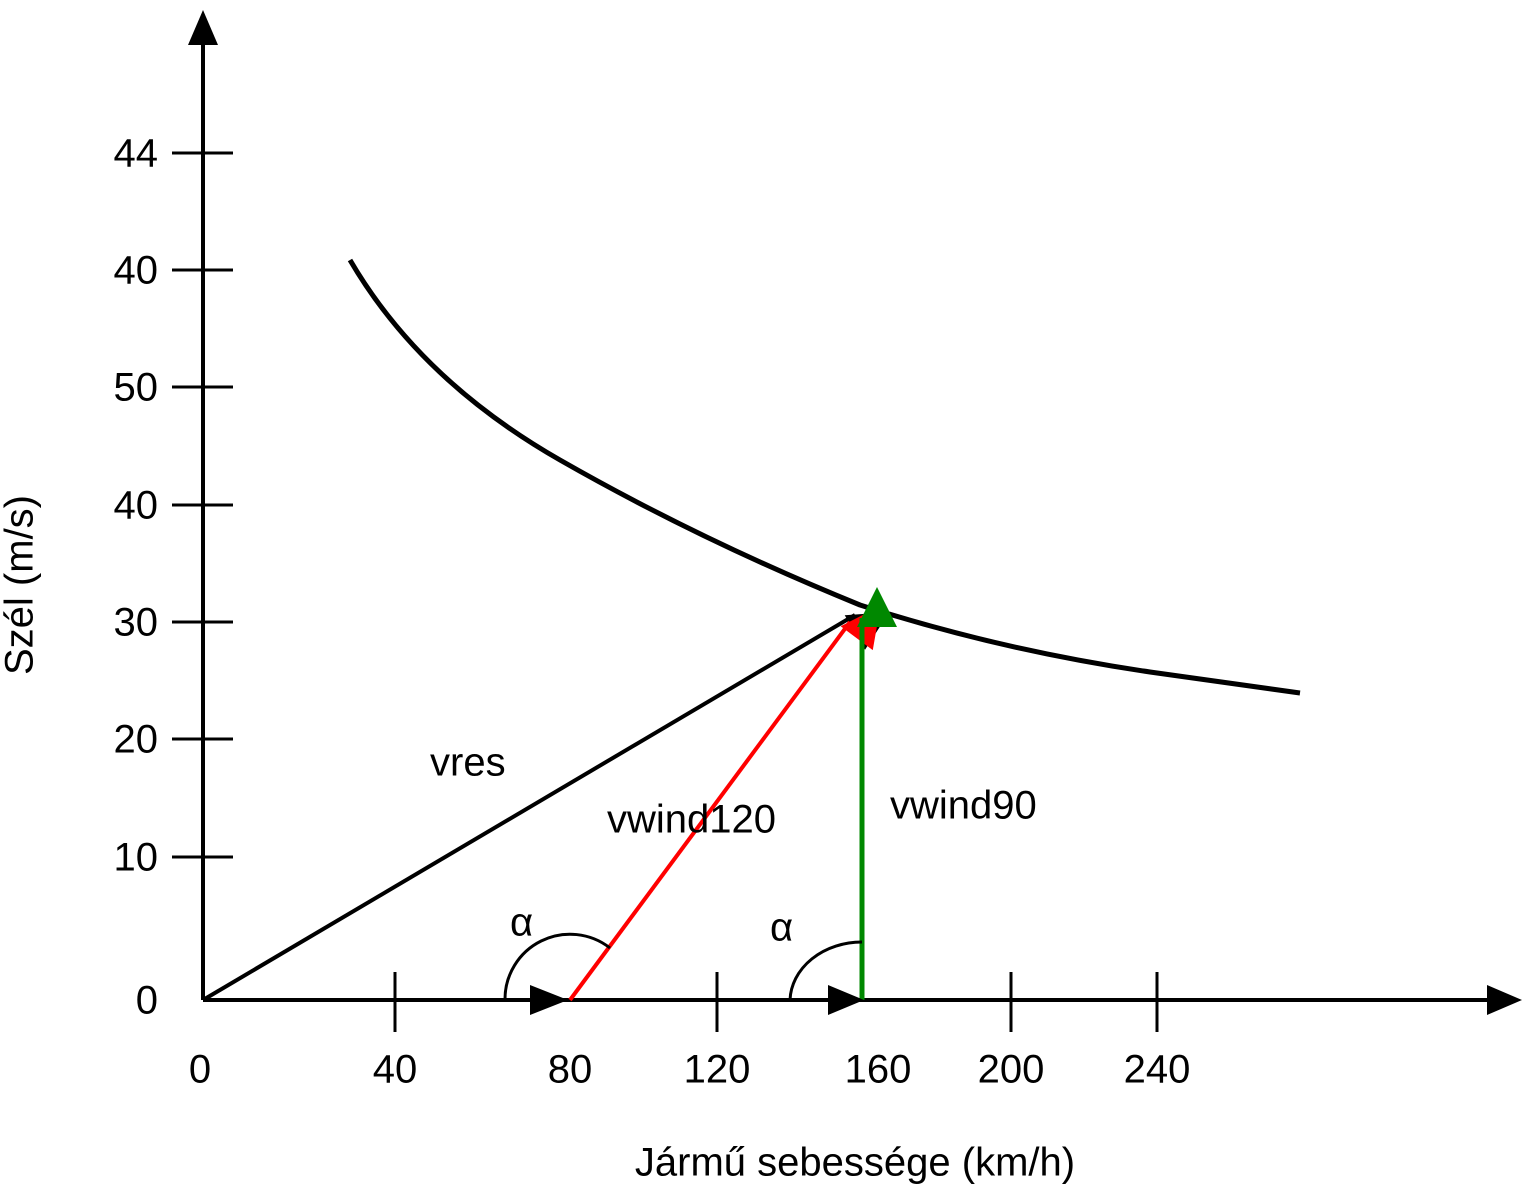 The image size is (1527, 1190). Describe the element at coordinates (855, 1163) in the screenshot. I see `x-axis-title: Jármű sebessége (km/h)` at that location.